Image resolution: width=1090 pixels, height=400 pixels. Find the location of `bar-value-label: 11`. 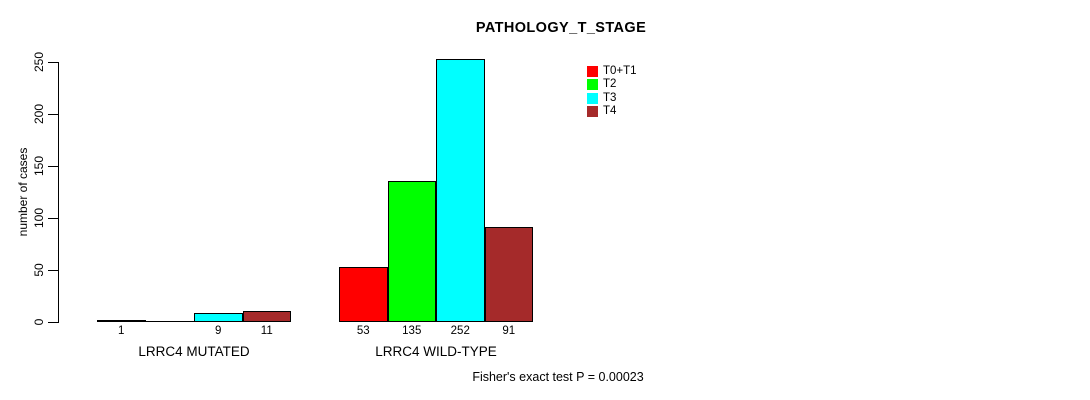

bar-value-label: 11 is located at coordinates (266, 331).